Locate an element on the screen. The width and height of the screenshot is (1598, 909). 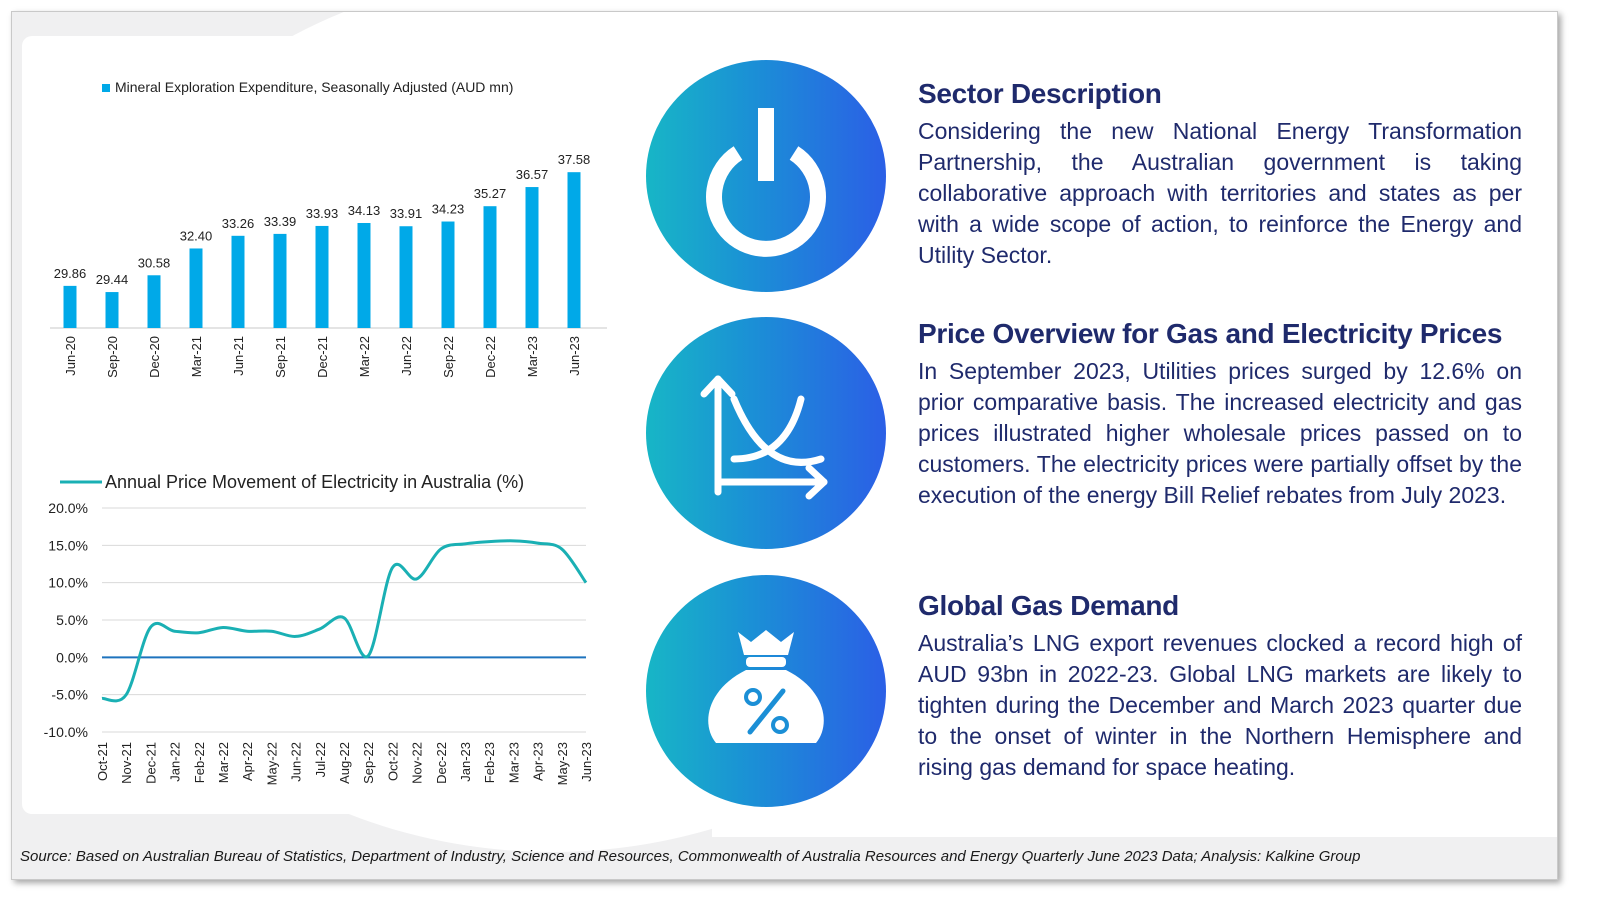
x-tick-label: Dec-21 is located at coordinates (150, 763).